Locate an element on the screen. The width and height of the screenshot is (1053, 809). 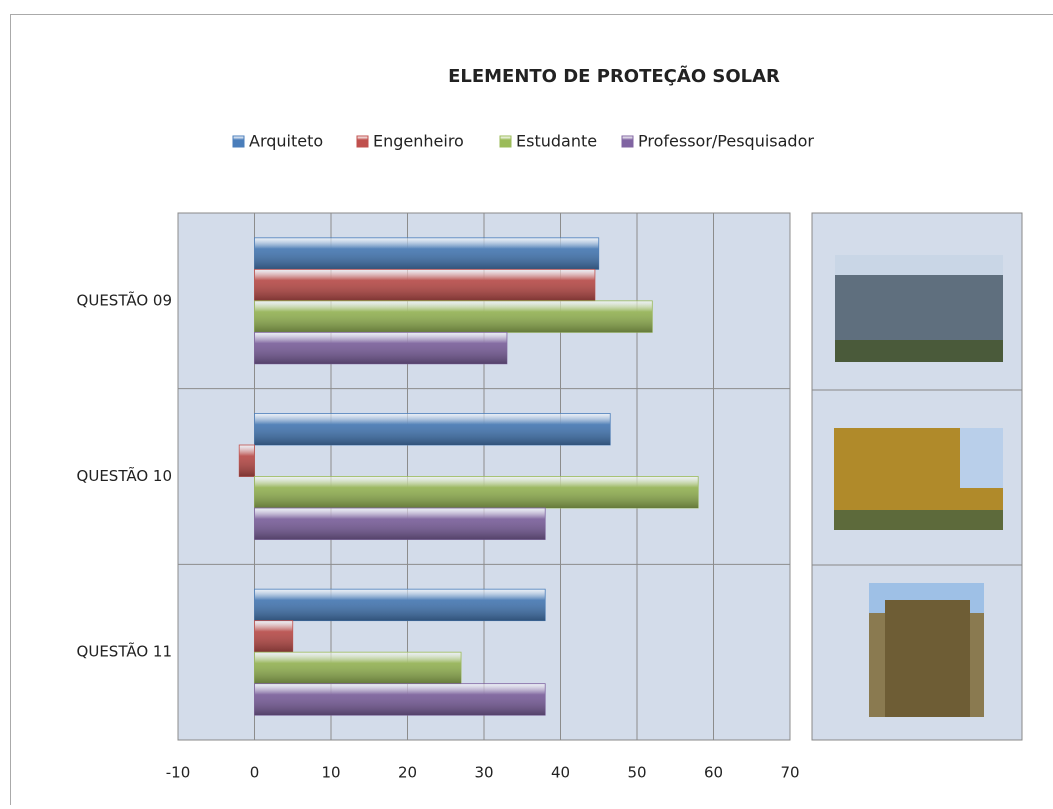
photo-panel is located at coordinates (917, 476).